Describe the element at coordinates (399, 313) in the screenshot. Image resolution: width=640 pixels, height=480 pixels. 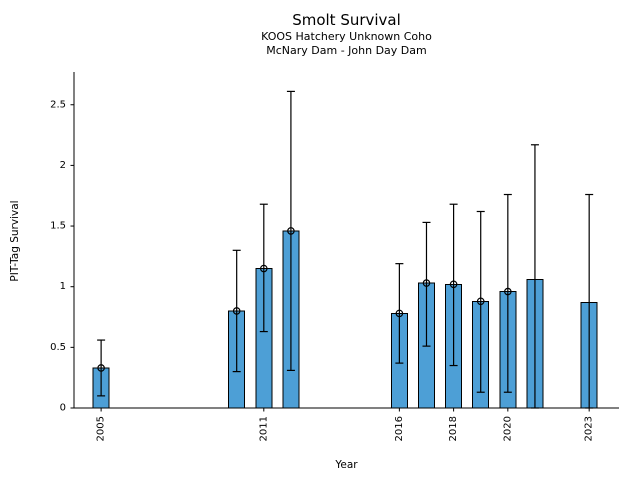
I see `point-marker-2016` at that location.